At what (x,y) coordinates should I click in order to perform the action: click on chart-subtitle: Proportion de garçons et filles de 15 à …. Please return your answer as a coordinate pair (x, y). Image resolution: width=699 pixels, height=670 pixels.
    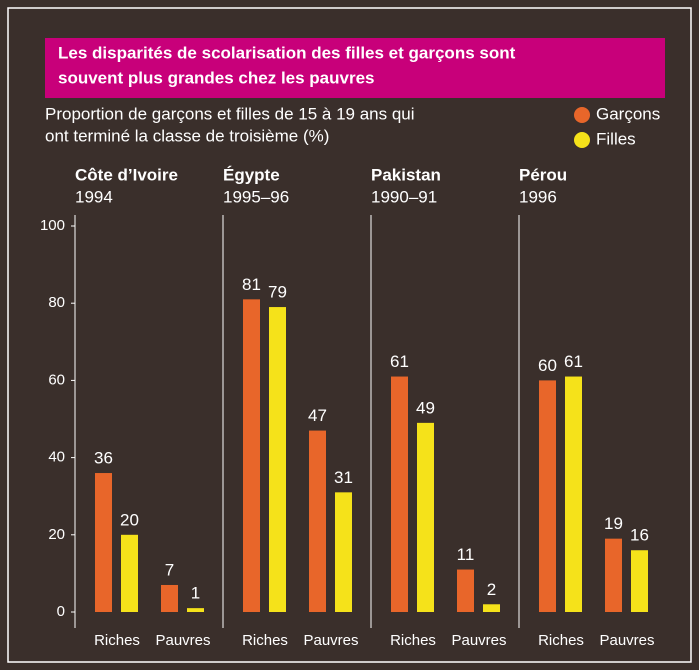
    Looking at the image, I should click on (230, 113).